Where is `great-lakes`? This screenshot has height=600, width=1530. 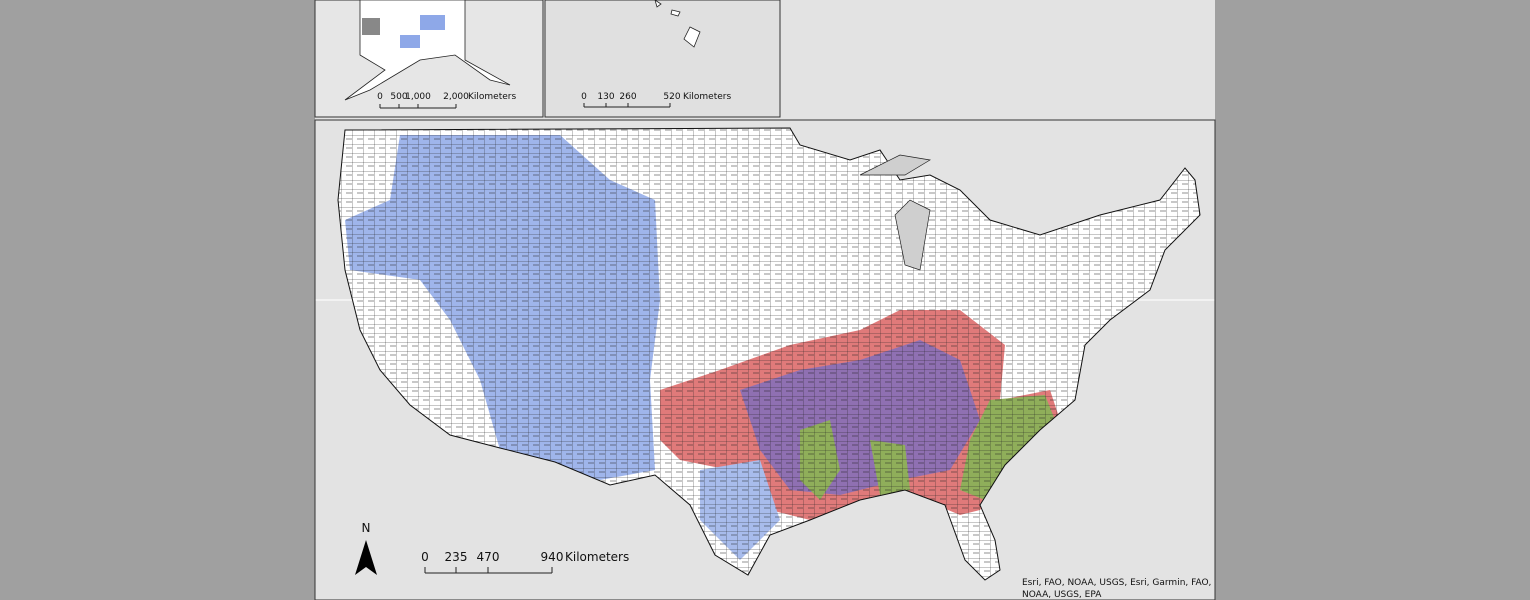 great-lakes is located at coordinates (895, 212).